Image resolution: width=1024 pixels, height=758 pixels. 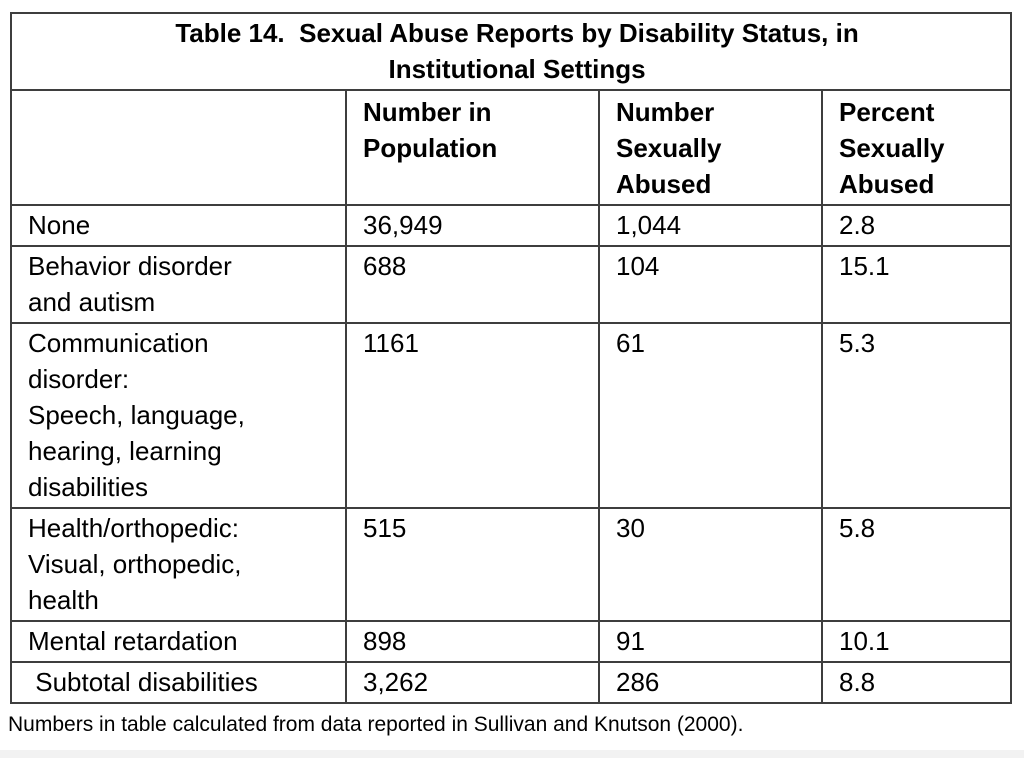 I want to click on population-value: 515, so click(x=472, y=564).